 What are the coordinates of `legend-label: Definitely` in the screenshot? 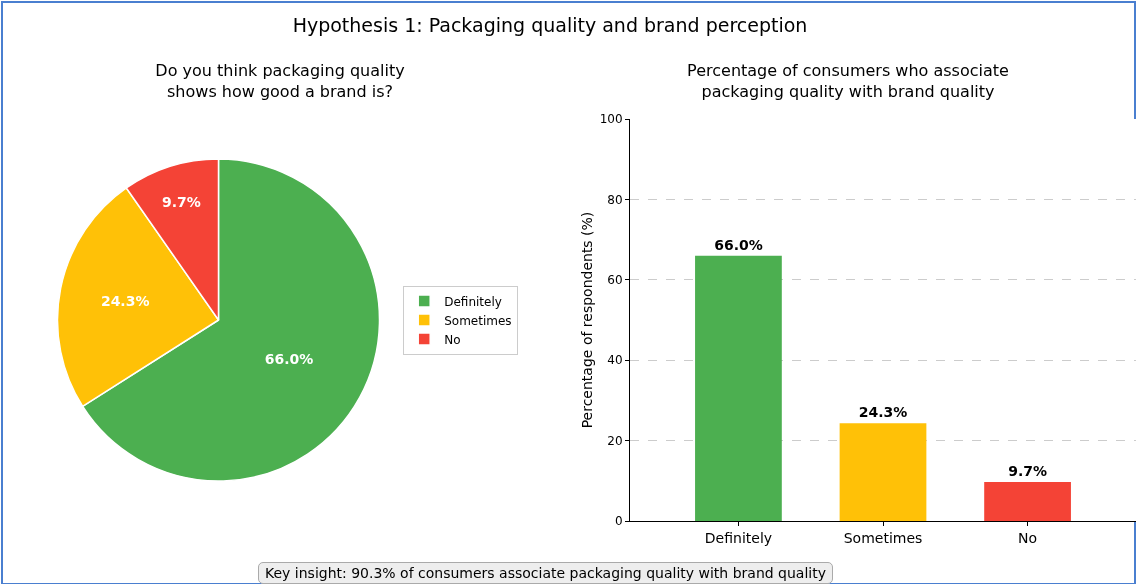 It's located at (473, 301).